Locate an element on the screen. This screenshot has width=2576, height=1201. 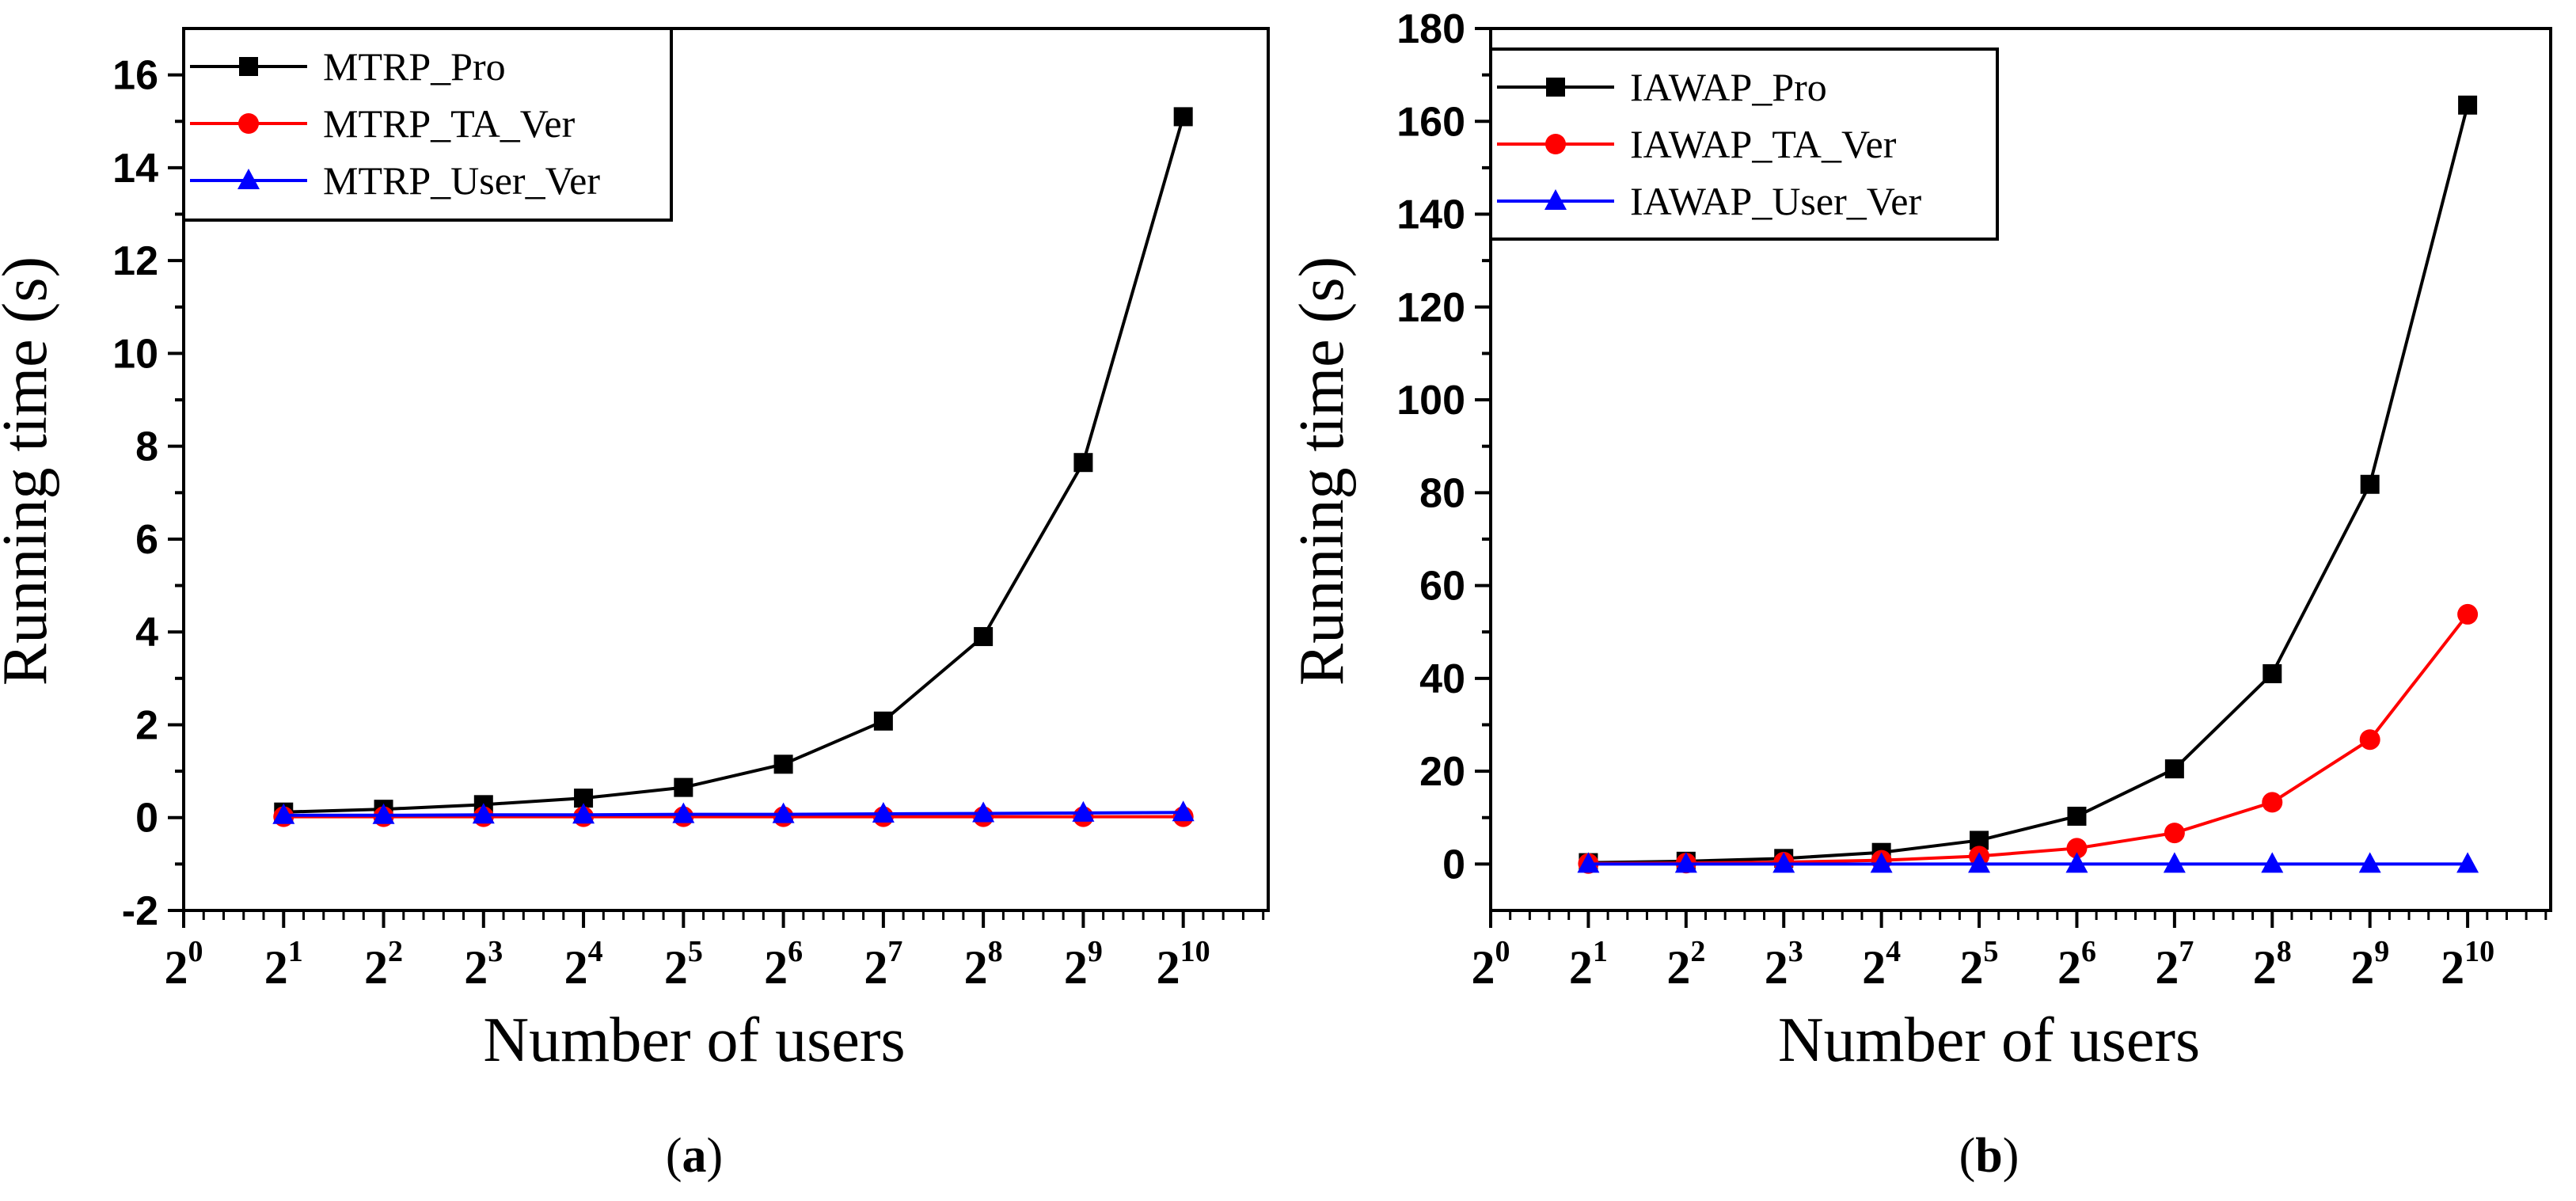
y-tick-label: 20 is located at coordinates (1442, 772).